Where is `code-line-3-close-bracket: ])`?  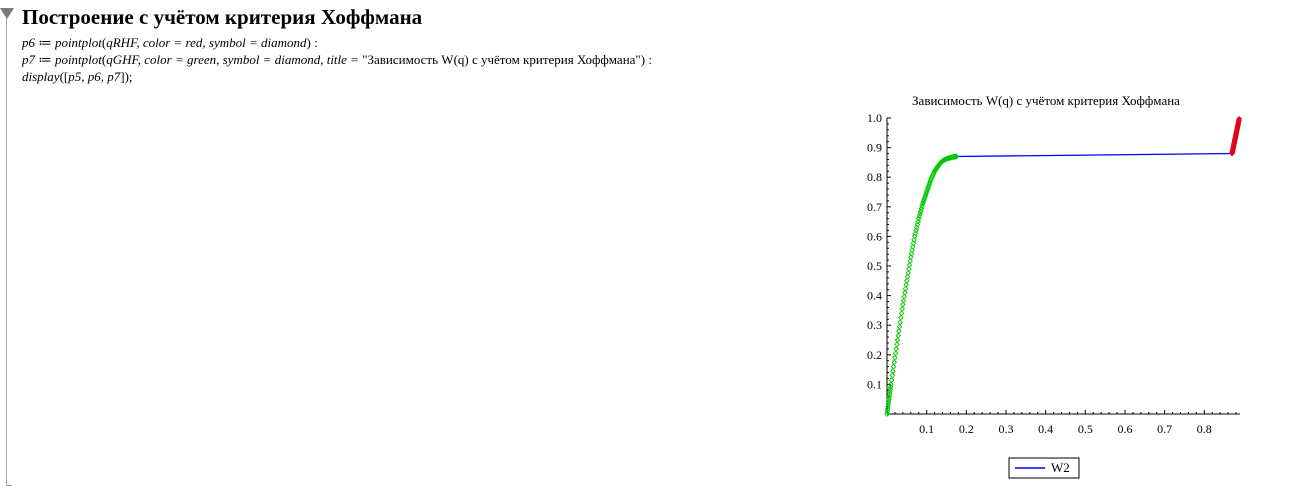
code-line-3-close-bracket: ]) is located at coordinates (124, 76).